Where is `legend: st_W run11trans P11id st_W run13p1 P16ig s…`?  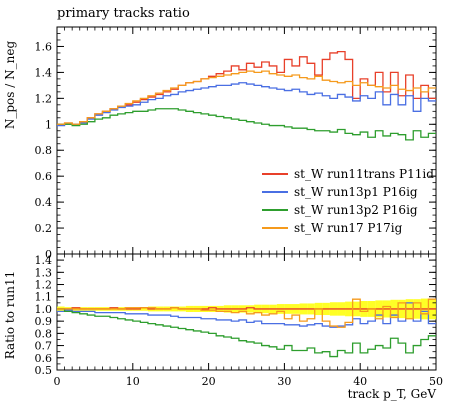 legend: st_W run11trans P11id st_W run13p1 P16ig s… is located at coordinates (348, 201).